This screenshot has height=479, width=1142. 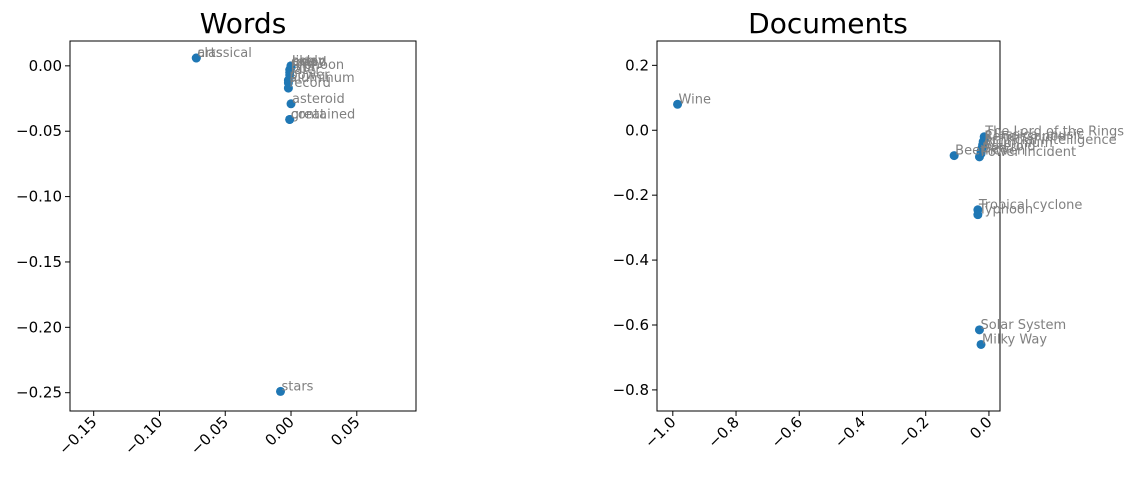 I want to click on documents-title: Documents, so click(x=828, y=23).